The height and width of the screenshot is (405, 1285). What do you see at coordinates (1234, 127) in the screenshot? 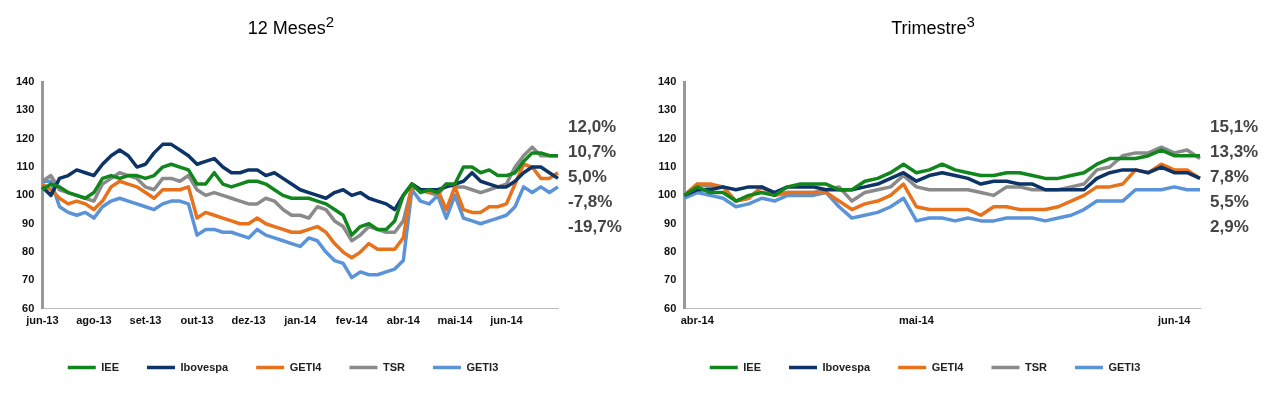
I see `text: 15,1%` at bounding box center [1234, 127].